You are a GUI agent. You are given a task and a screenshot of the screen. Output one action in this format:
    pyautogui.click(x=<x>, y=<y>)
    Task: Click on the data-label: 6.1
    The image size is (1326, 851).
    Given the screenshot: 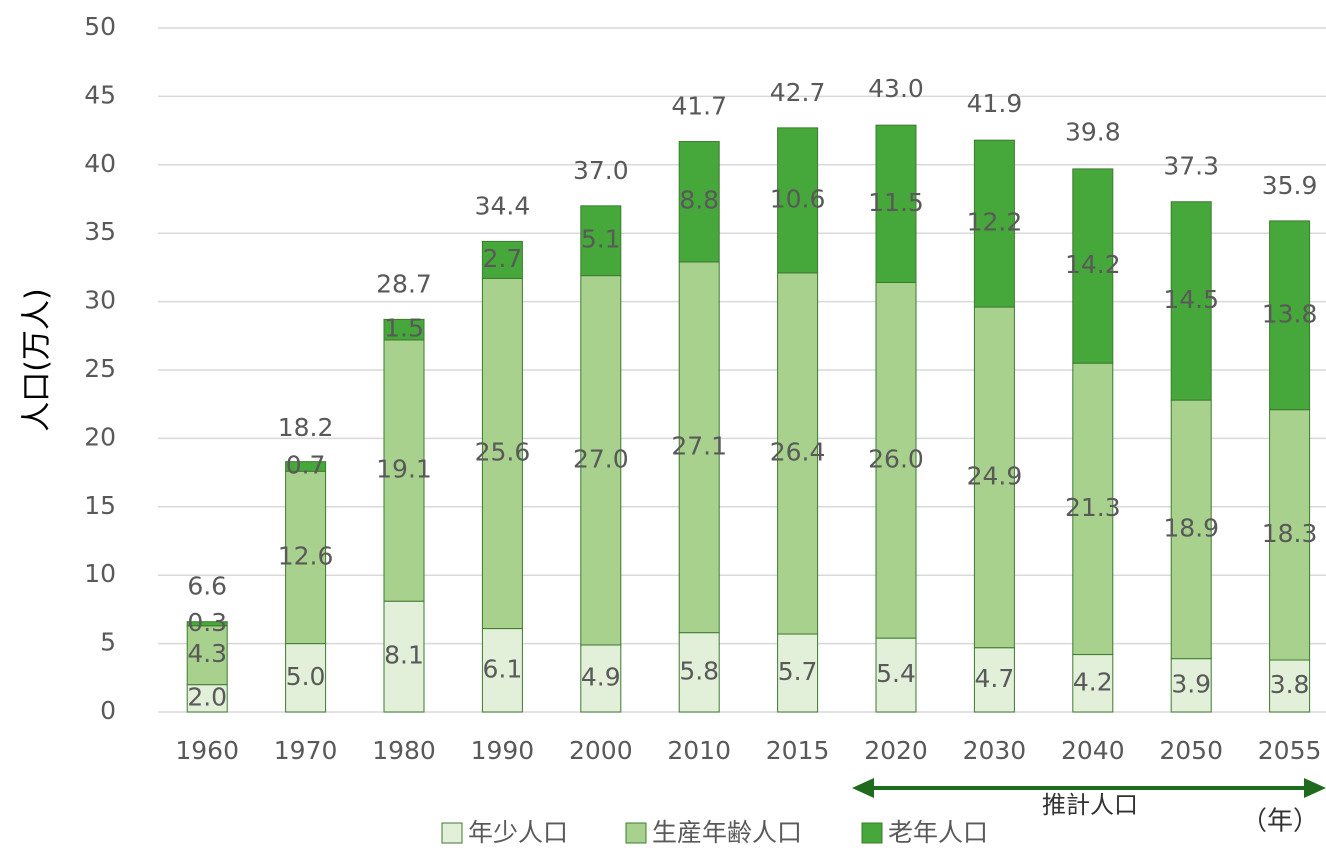 What is the action you would take?
    pyautogui.click(x=503, y=668)
    